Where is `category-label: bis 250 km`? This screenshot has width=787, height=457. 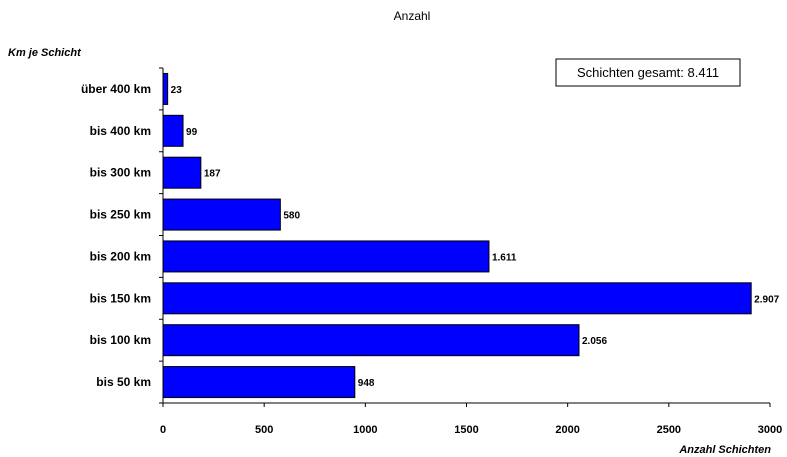
category-label: bis 250 km is located at coordinates (120, 215).